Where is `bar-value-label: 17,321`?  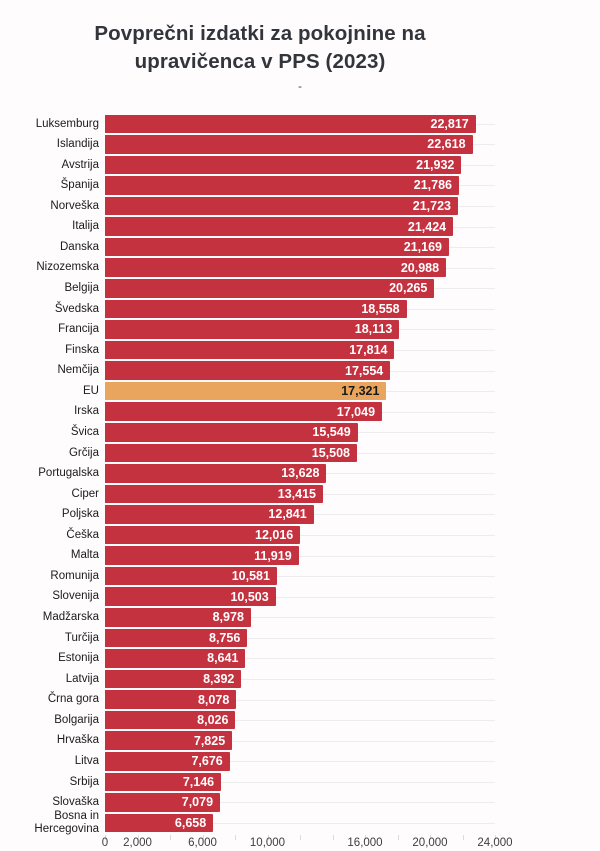
bar-value-label: 17,321 is located at coordinates (360, 391).